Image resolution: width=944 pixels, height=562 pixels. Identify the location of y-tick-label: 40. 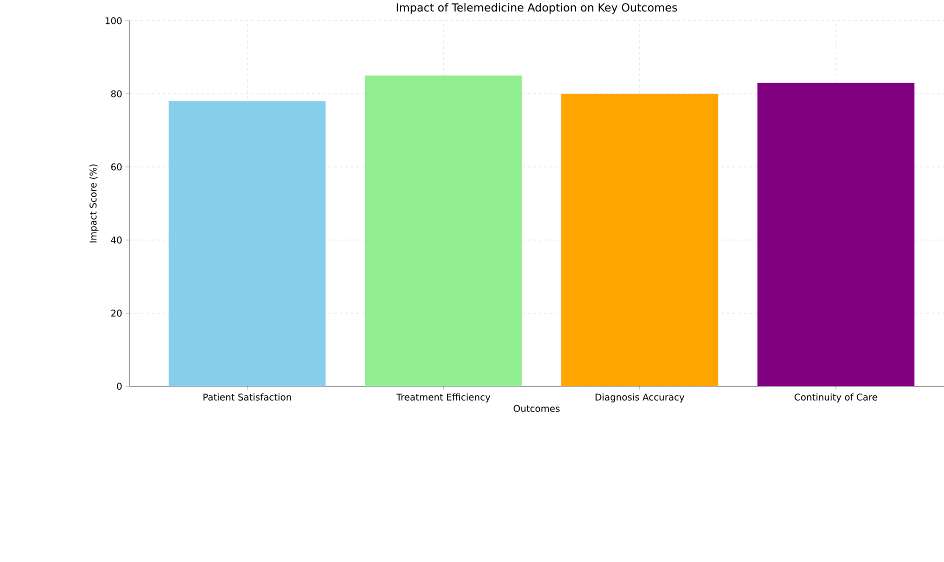
(116, 240).